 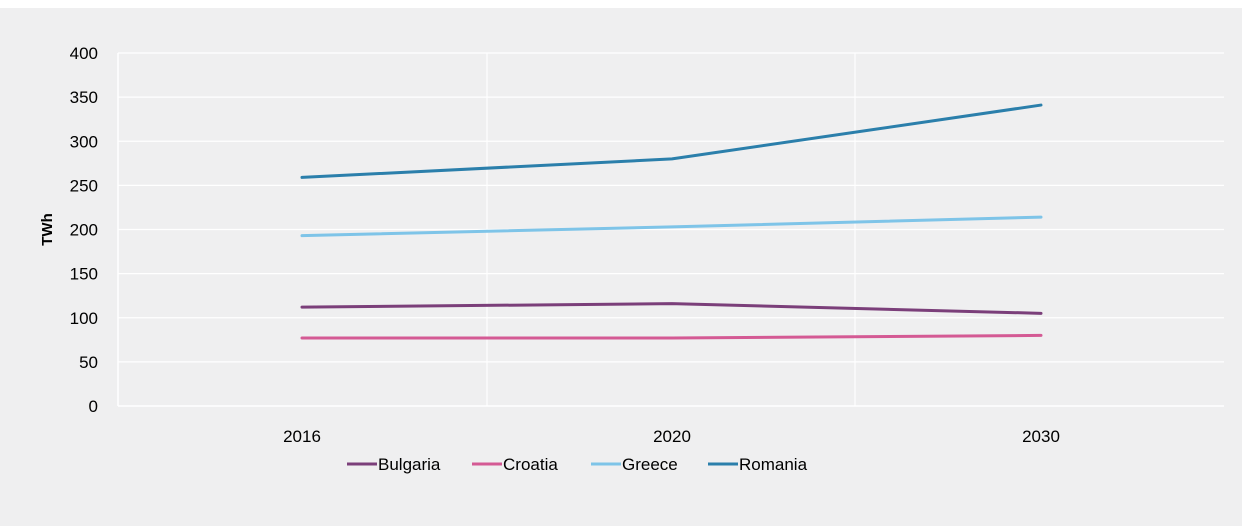 What do you see at coordinates (84, 274) in the screenshot?
I see `y-tick-label: 150` at bounding box center [84, 274].